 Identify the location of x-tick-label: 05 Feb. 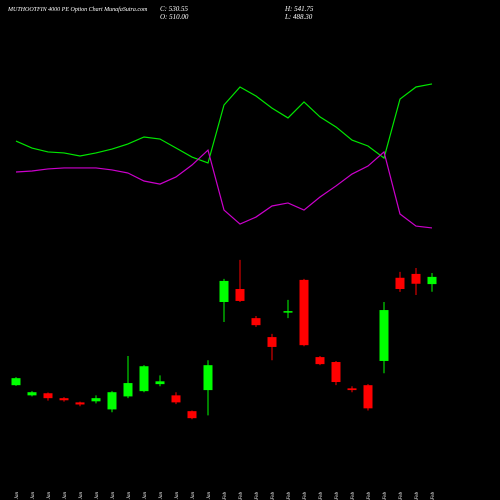
(289, 496).